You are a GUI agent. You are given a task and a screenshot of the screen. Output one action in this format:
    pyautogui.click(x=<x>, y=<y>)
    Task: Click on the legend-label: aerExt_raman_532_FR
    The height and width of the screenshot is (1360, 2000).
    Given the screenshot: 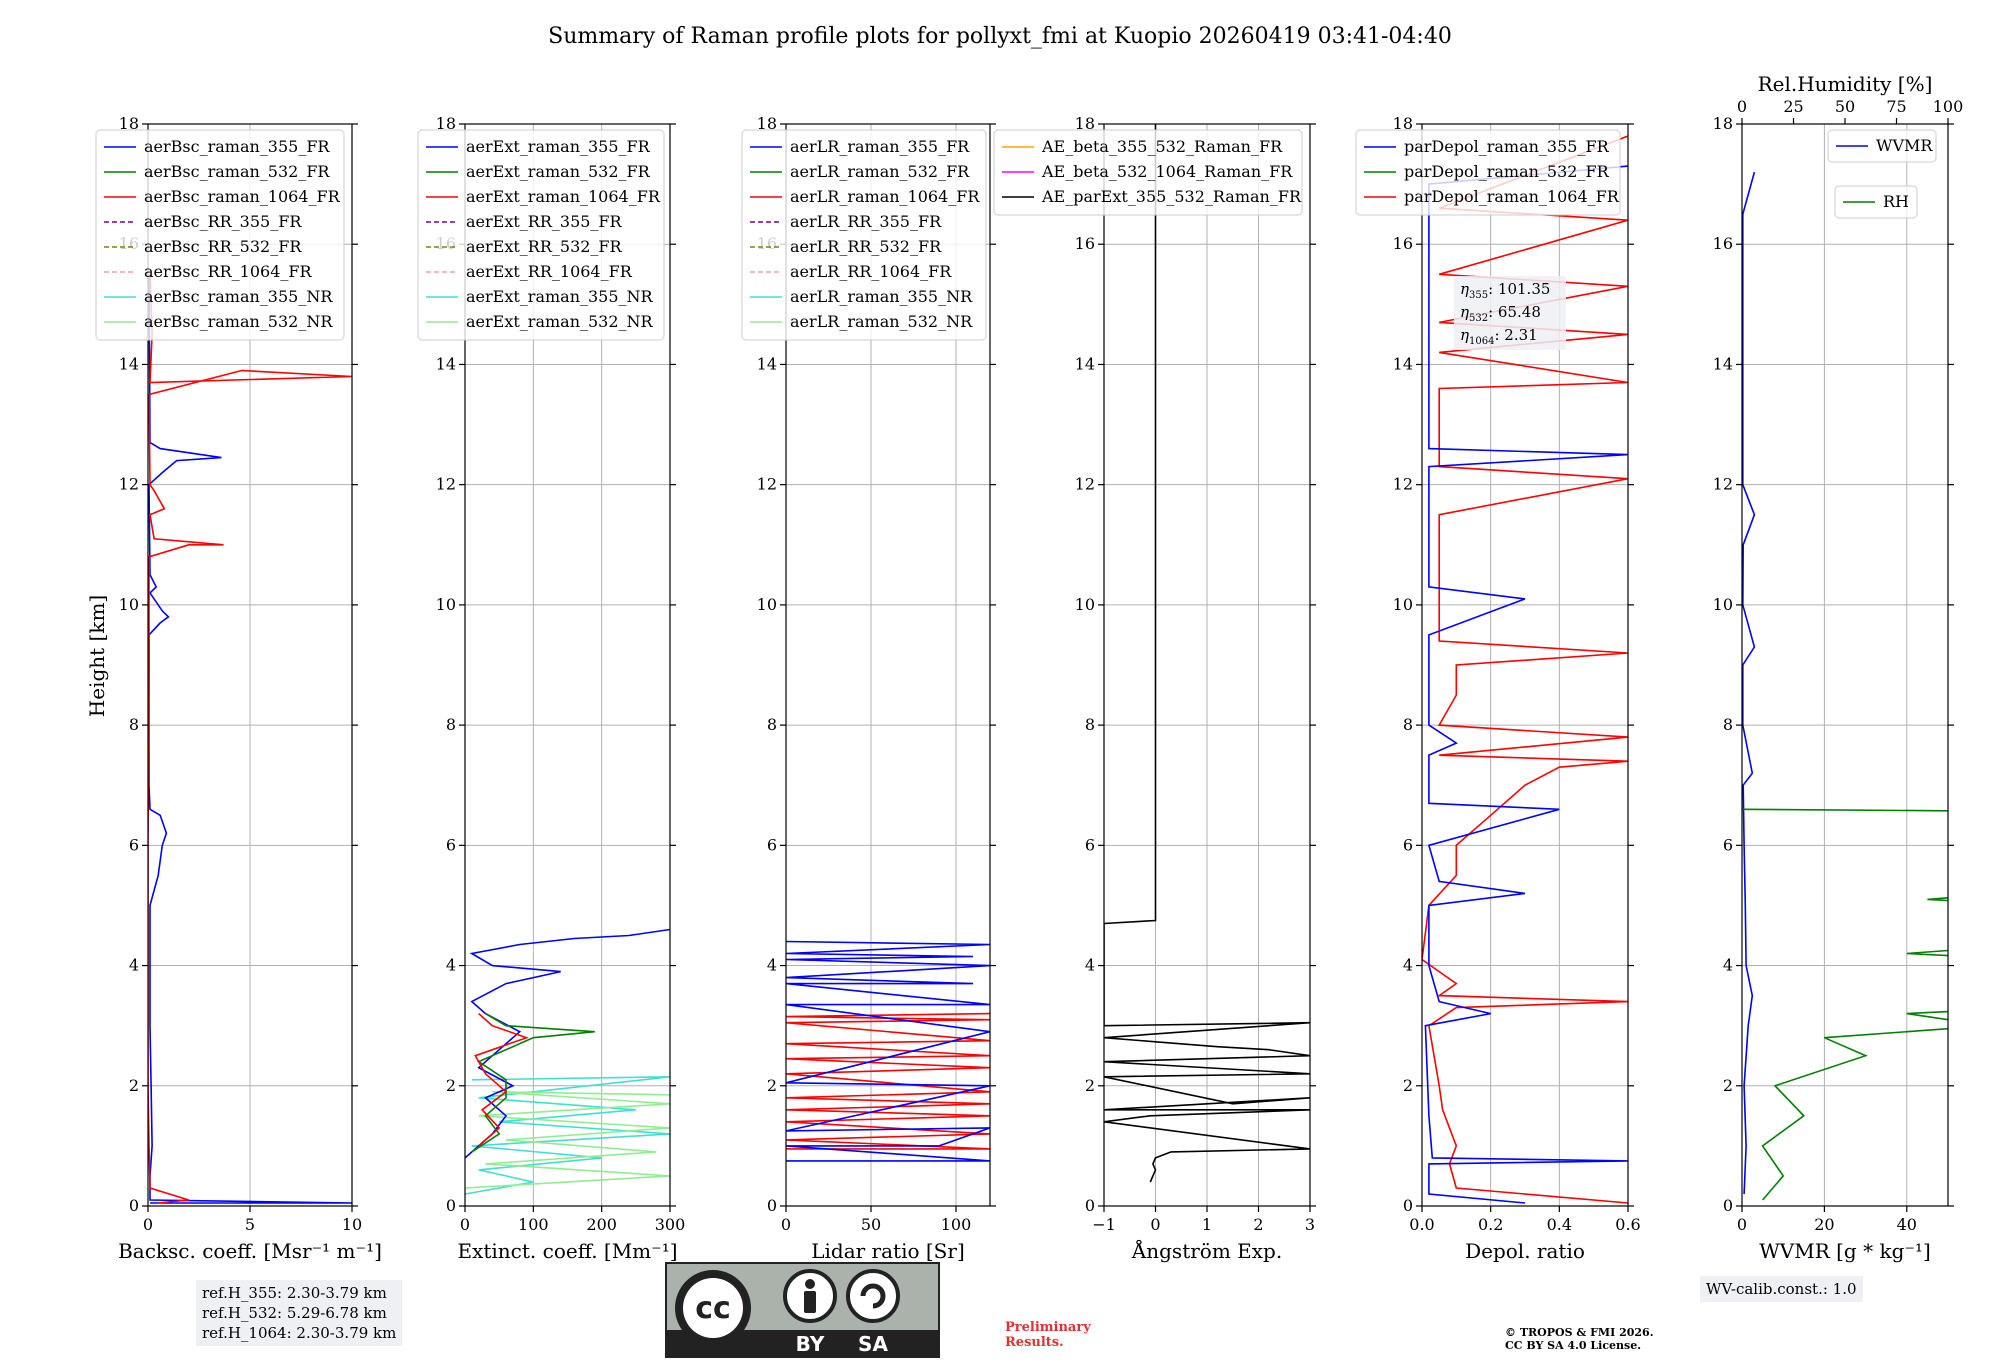 What is the action you would take?
    pyautogui.click(x=558, y=171)
    